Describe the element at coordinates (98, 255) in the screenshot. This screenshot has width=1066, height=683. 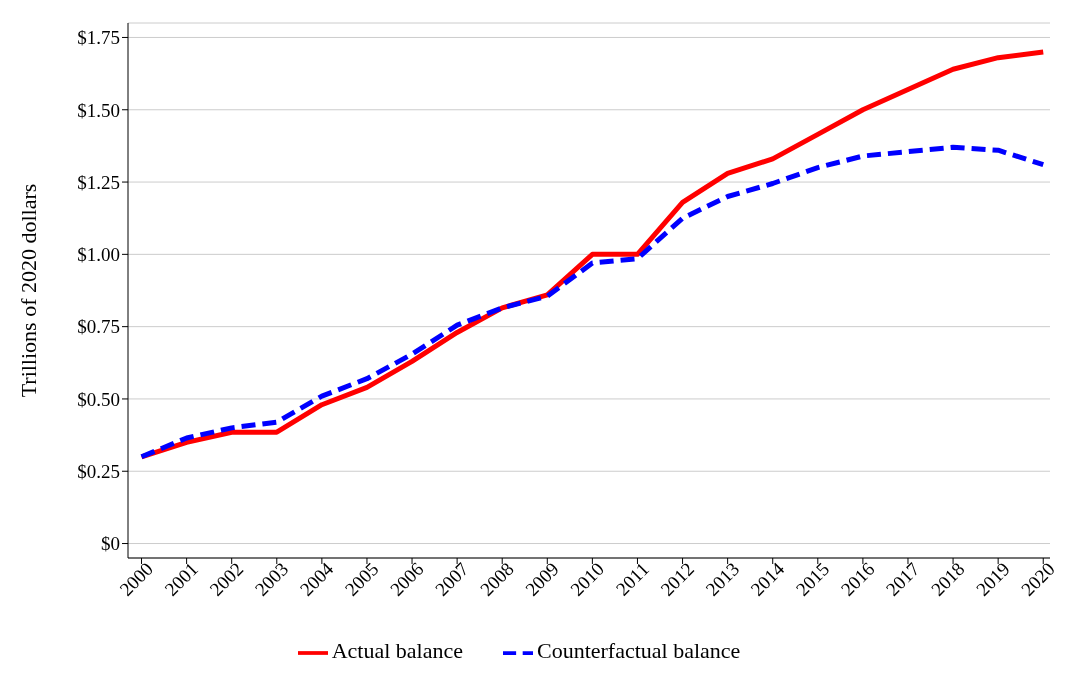
I see `y-tick-label: $1.00` at that location.